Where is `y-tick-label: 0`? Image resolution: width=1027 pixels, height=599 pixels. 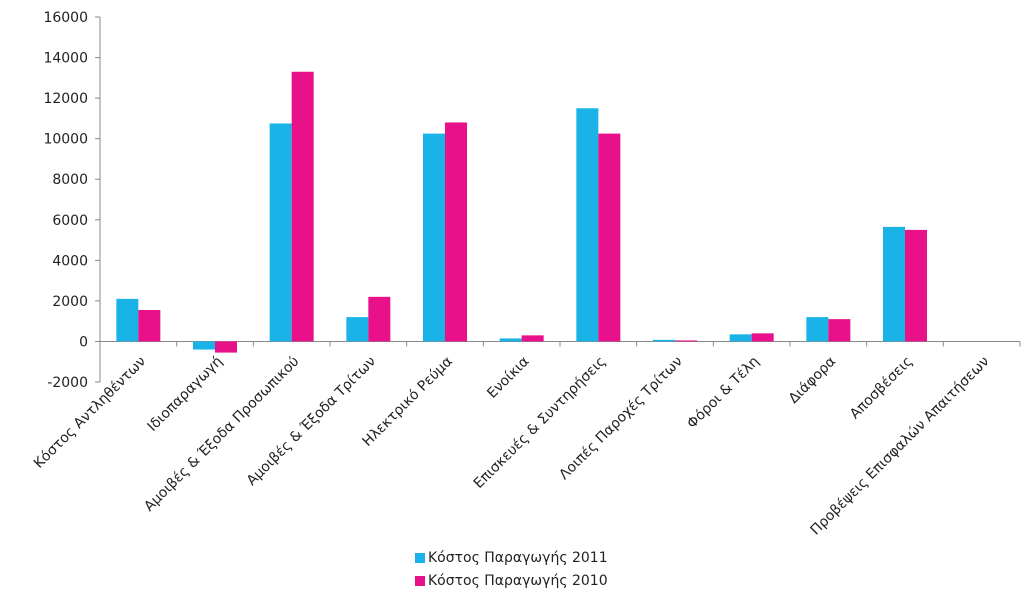
y-tick-label: 0 is located at coordinates (83, 342).